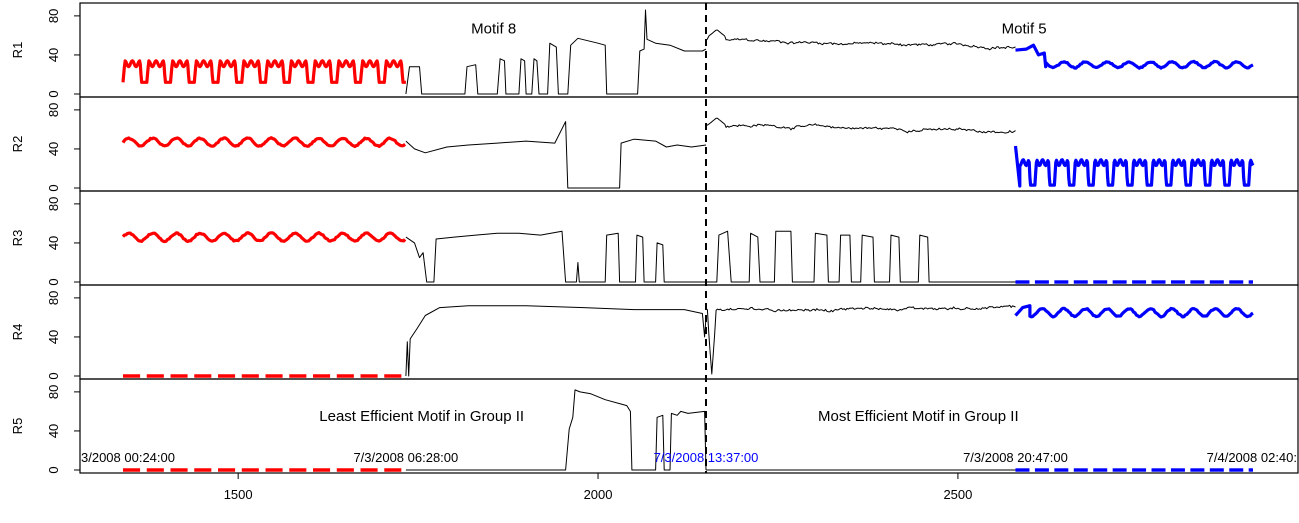 This screenshot has width=1299, height=523. I want to click on annotation: Motif 5, so click(1024, 28).